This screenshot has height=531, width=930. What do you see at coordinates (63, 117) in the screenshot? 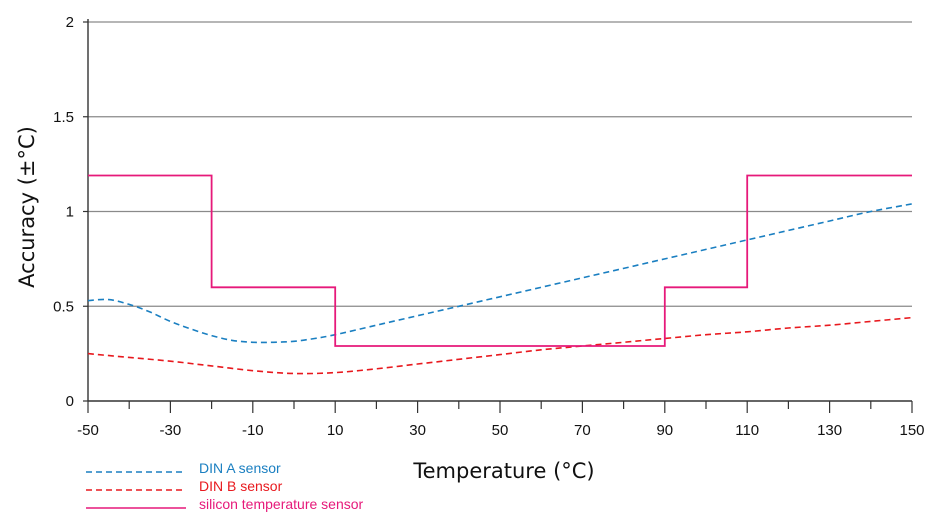
I see `y-tick-label: 1.5` at bounding box center [63, 117].